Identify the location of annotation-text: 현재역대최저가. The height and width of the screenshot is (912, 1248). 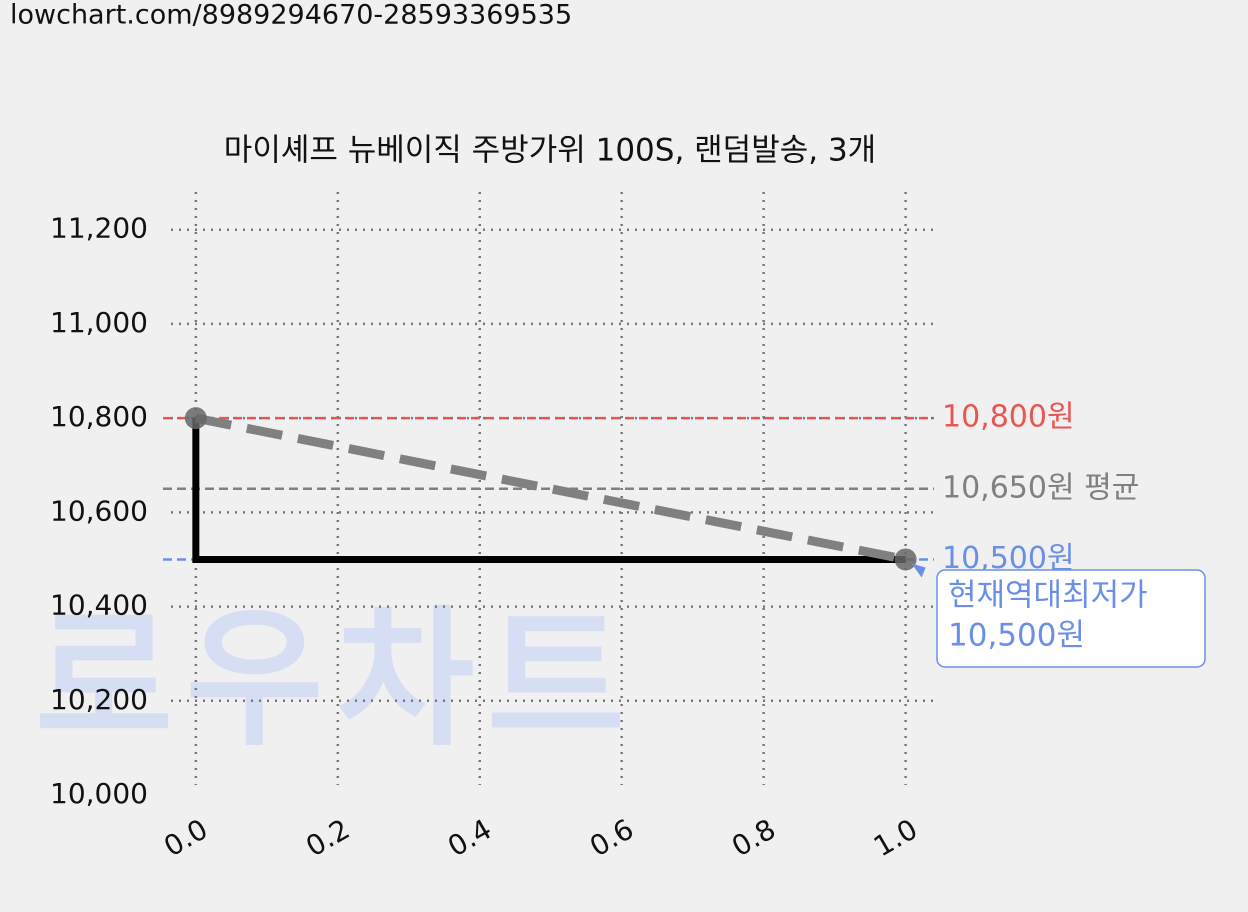
(1048, 596).